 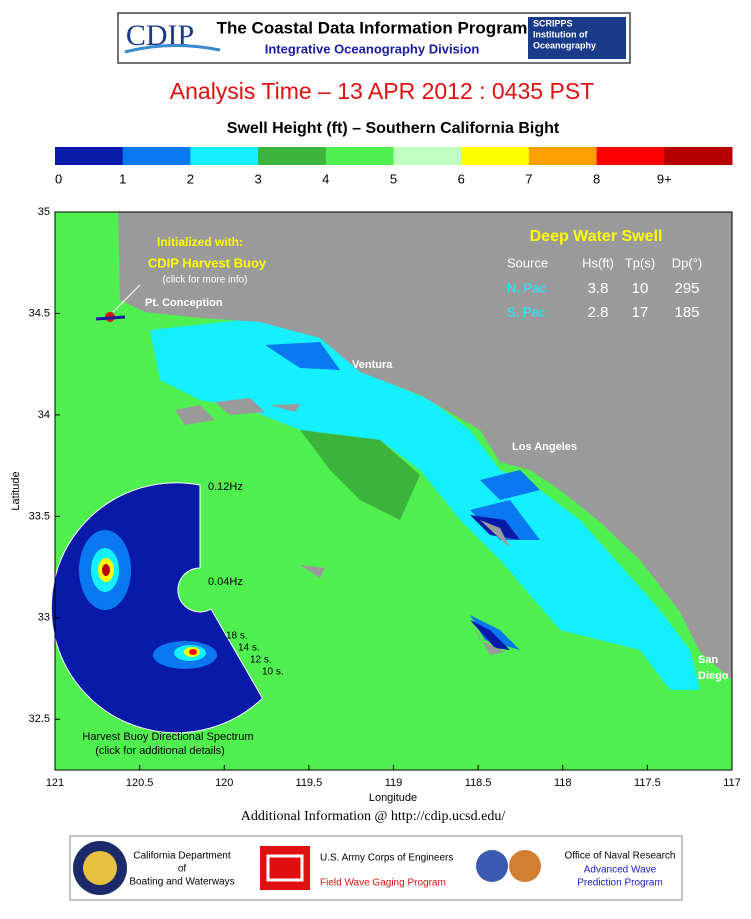 What do you see at coordinates (225, 487) in the screenshot?
I see `spectrum-label: 0.12Hz` at bounding box center [225, 487].